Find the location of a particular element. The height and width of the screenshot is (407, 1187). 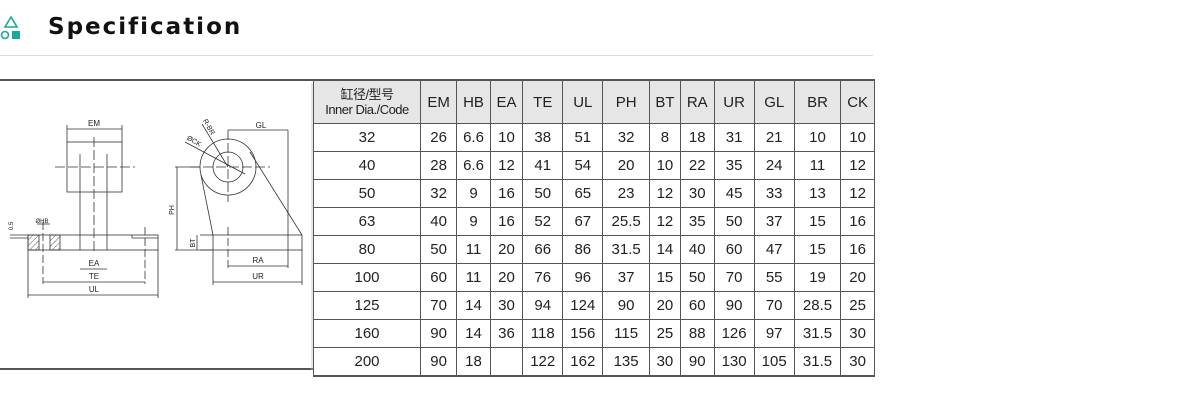

br-label: R-BR is located at coordinates (208, 127).